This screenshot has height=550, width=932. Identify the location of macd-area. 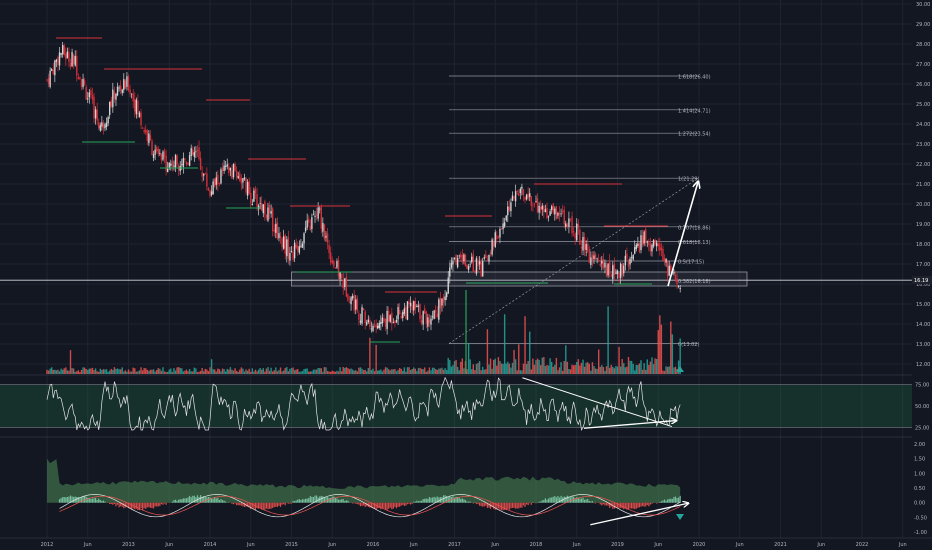
(364, 480).